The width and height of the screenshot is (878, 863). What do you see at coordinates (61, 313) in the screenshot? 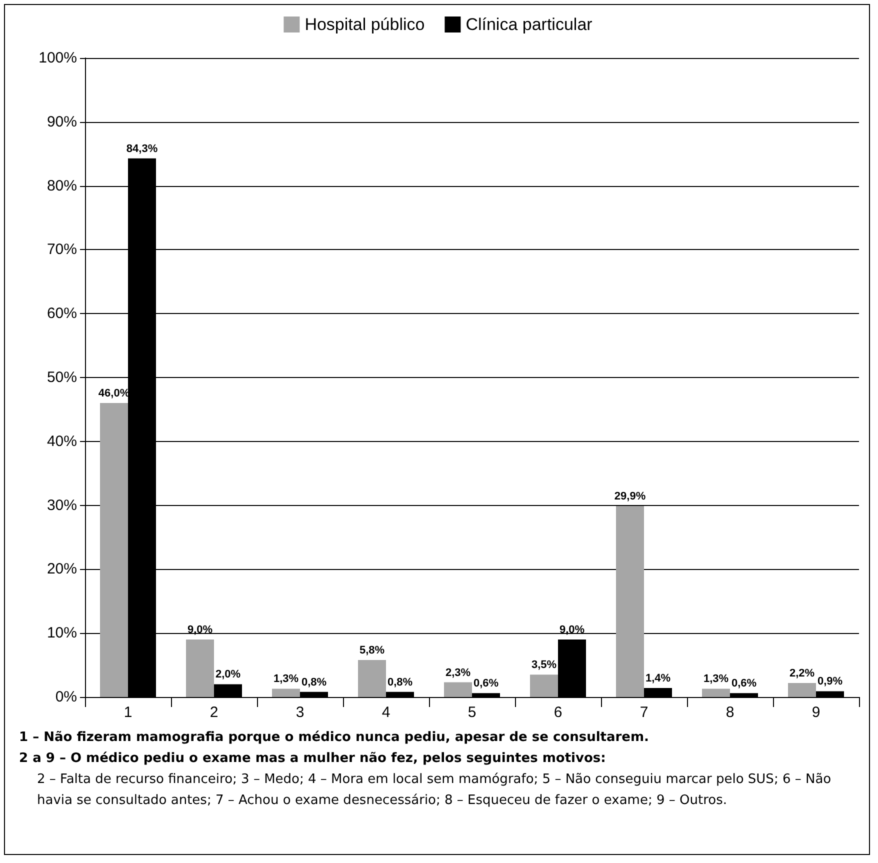
I see `y-tick-label: 60%` at bounding box center [61, 313].